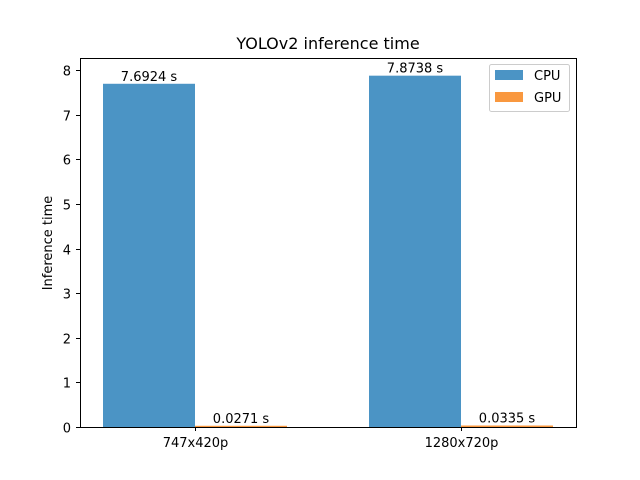 Image resolution: width=640 pixels, height=480 pixels. I want to click on y-axis-ticks: 0 1 2 3 4 5 6 7 8, so click(71, 251).